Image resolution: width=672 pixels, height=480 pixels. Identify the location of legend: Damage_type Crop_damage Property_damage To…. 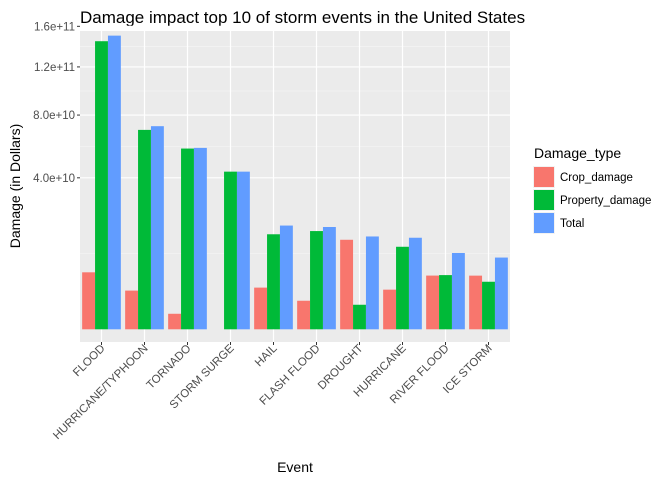
(592, 189).